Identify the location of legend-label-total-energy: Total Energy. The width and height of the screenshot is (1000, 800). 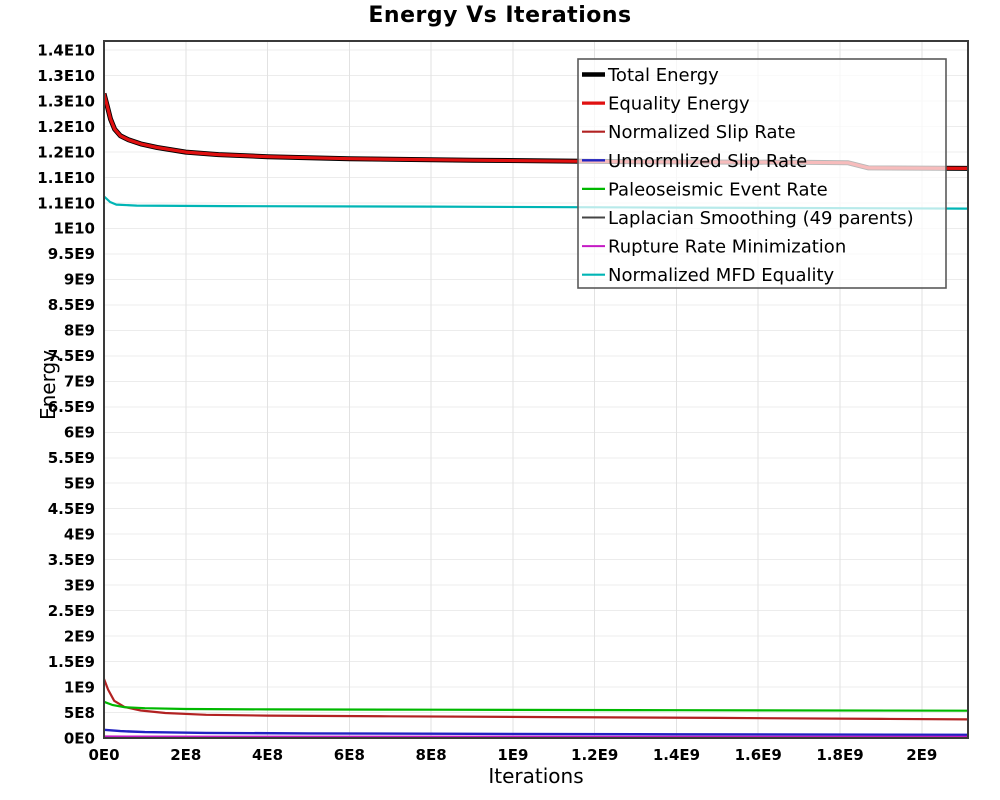
(663, 75).